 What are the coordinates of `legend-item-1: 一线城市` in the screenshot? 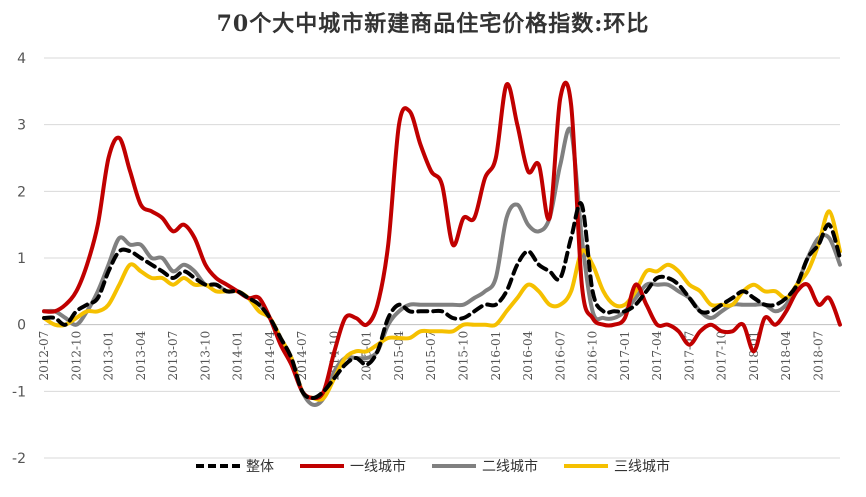 It's located at (353, 466).